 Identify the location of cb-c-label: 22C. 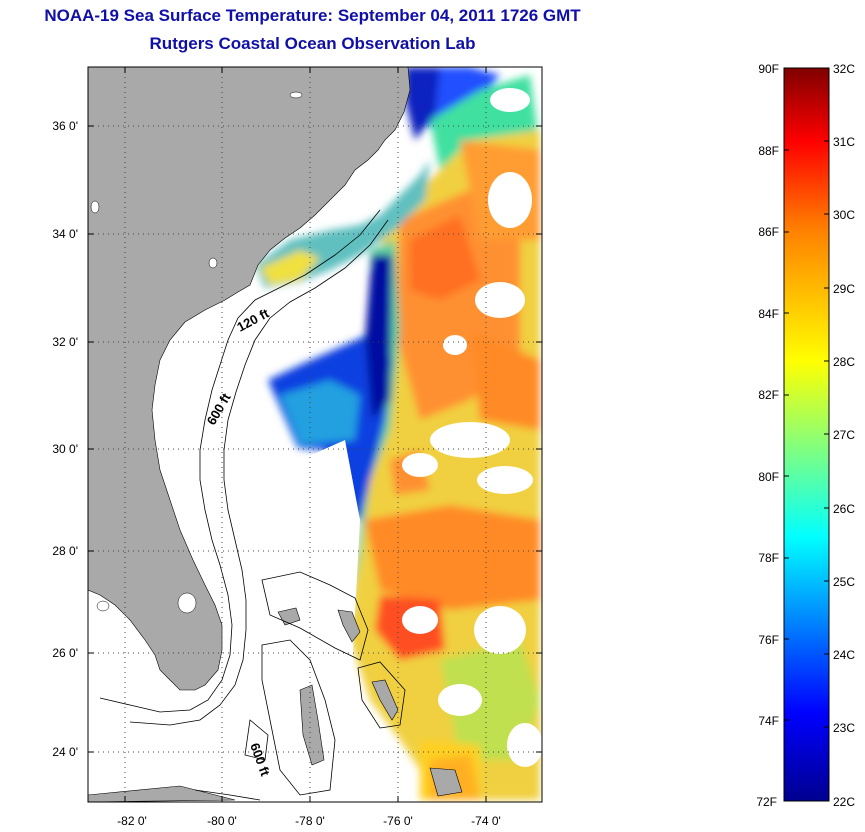
(844, 802).